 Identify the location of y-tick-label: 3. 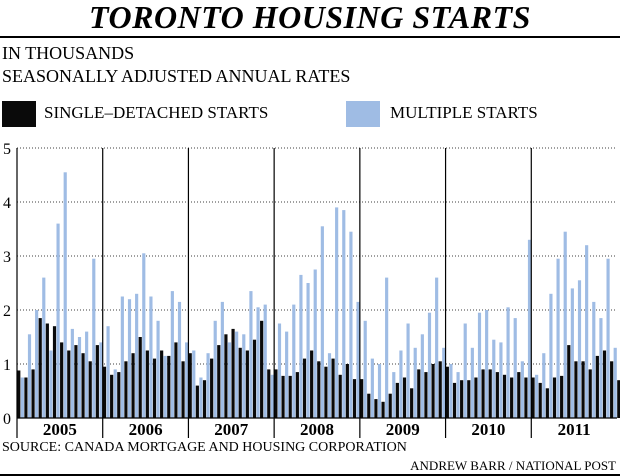
(7, 257).